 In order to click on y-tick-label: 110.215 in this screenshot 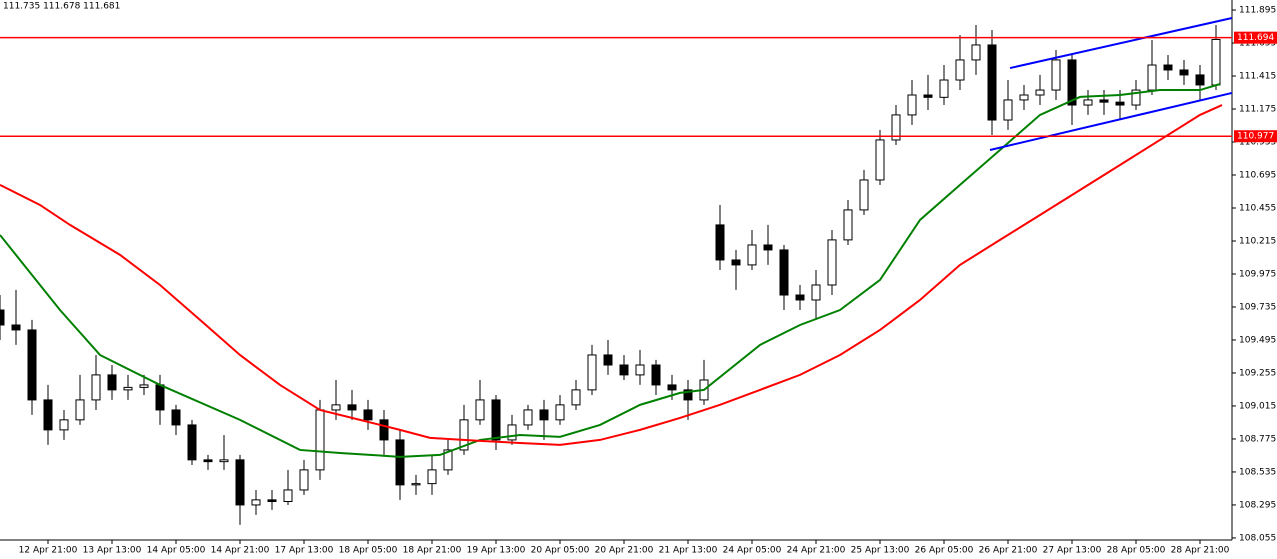, I will do `click(1257, 241)`.